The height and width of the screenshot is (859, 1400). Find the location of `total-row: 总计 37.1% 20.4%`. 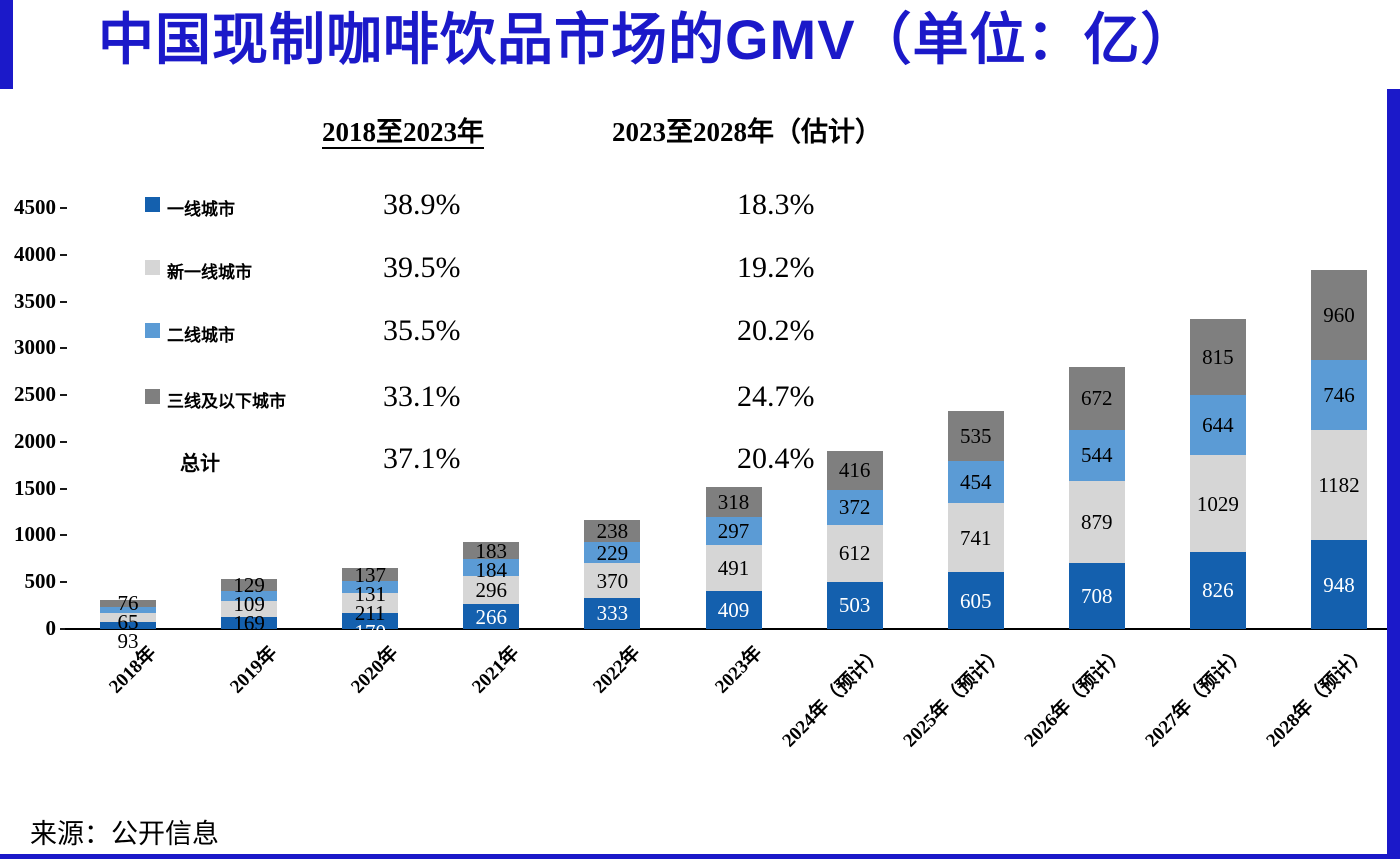

total-row: 总计 37.1% 20.4% is located at coordinates (450, 464).